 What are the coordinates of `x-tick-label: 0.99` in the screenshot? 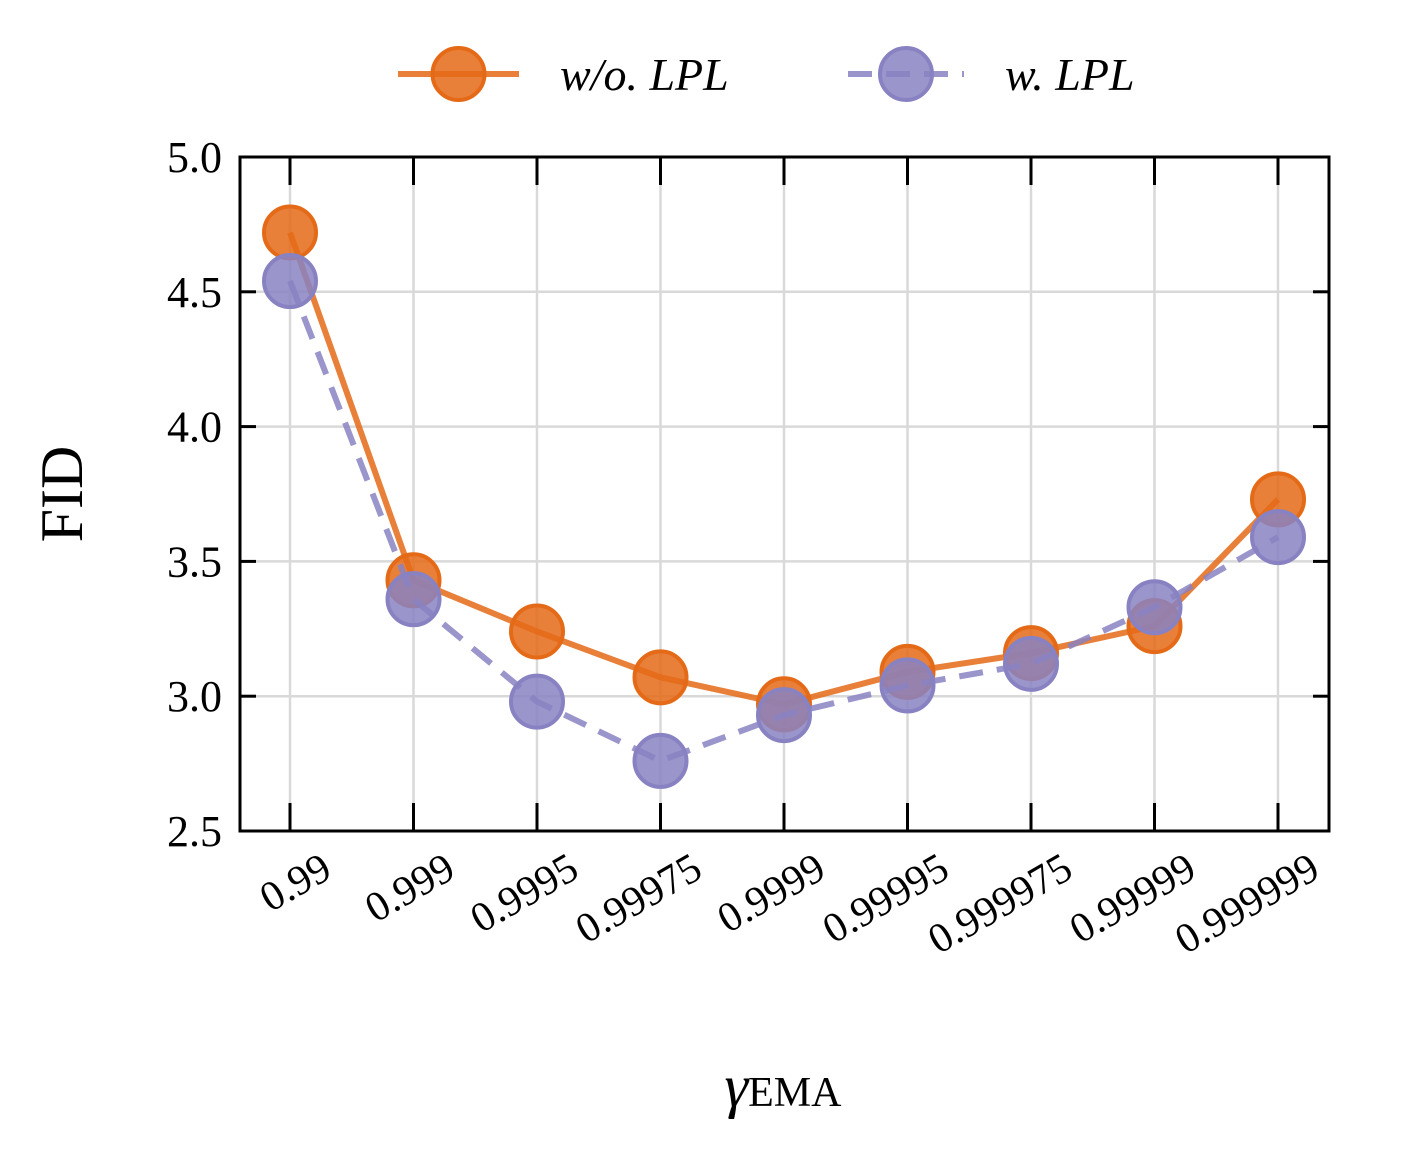 It's located at (295, 883).